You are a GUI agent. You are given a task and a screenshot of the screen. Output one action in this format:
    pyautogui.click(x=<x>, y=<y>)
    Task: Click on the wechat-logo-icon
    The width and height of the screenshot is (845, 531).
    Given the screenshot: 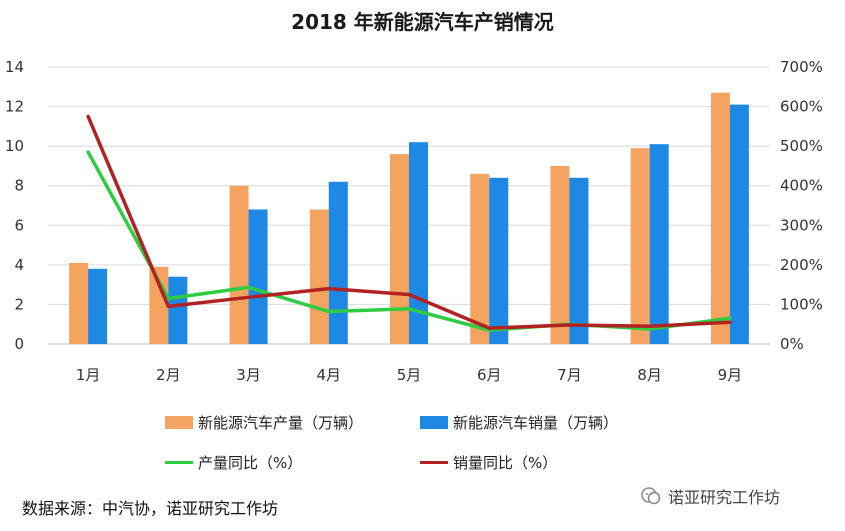 What is the action you would take?
    pyautogui.click(x=651, y=496)
    